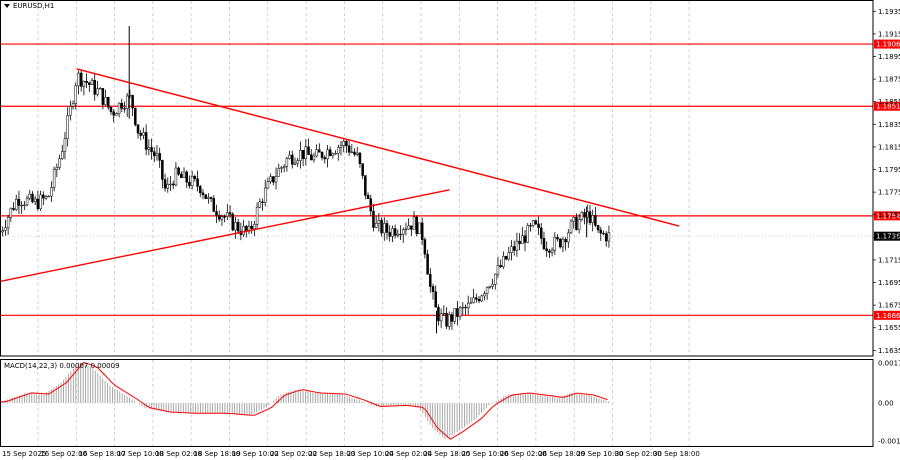 The height and width of the screenshot is (460, 900). I want to click on price-tick-label: 1.1735, so click(889, 238).